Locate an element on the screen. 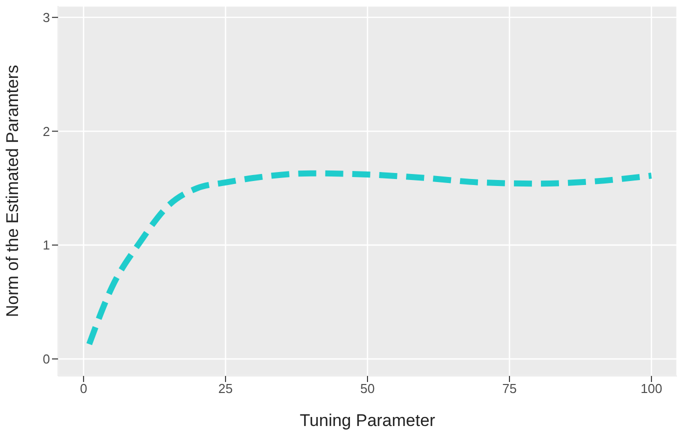 This screenshot has height=430, width=681. x-tick-label: 100 is located at coordinates (651, 388).